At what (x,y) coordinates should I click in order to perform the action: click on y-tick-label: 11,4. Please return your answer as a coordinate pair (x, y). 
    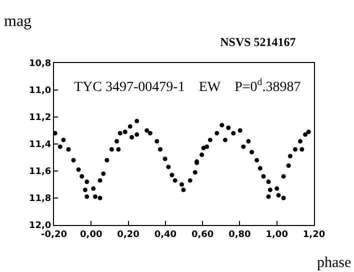
    Looking at the image, I should click on (40, 145).